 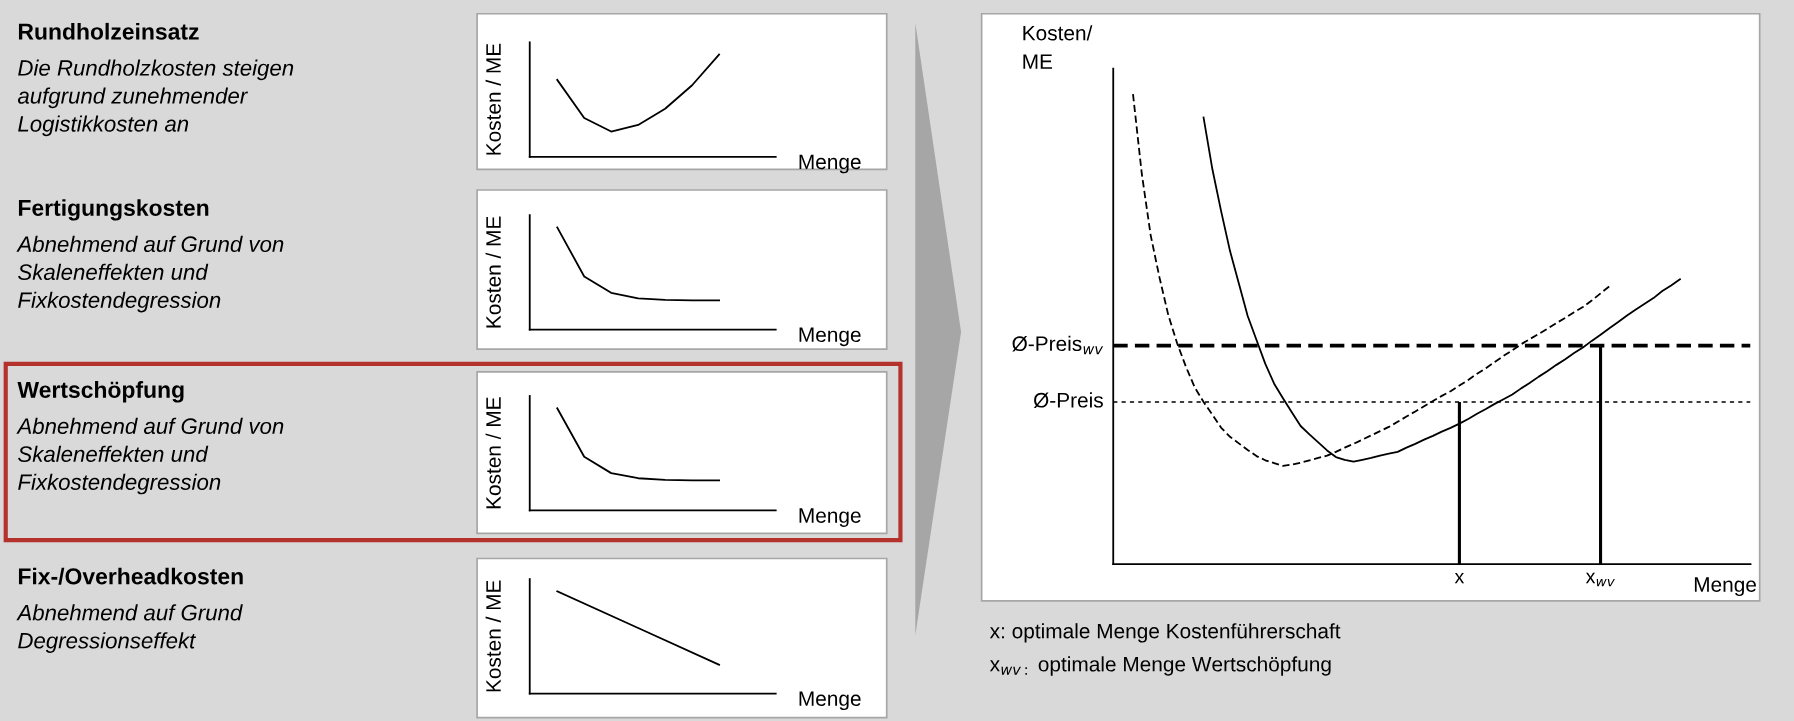 I want to click on y-axis-title: Kosten/ ME, so click(x=1058, y=47).